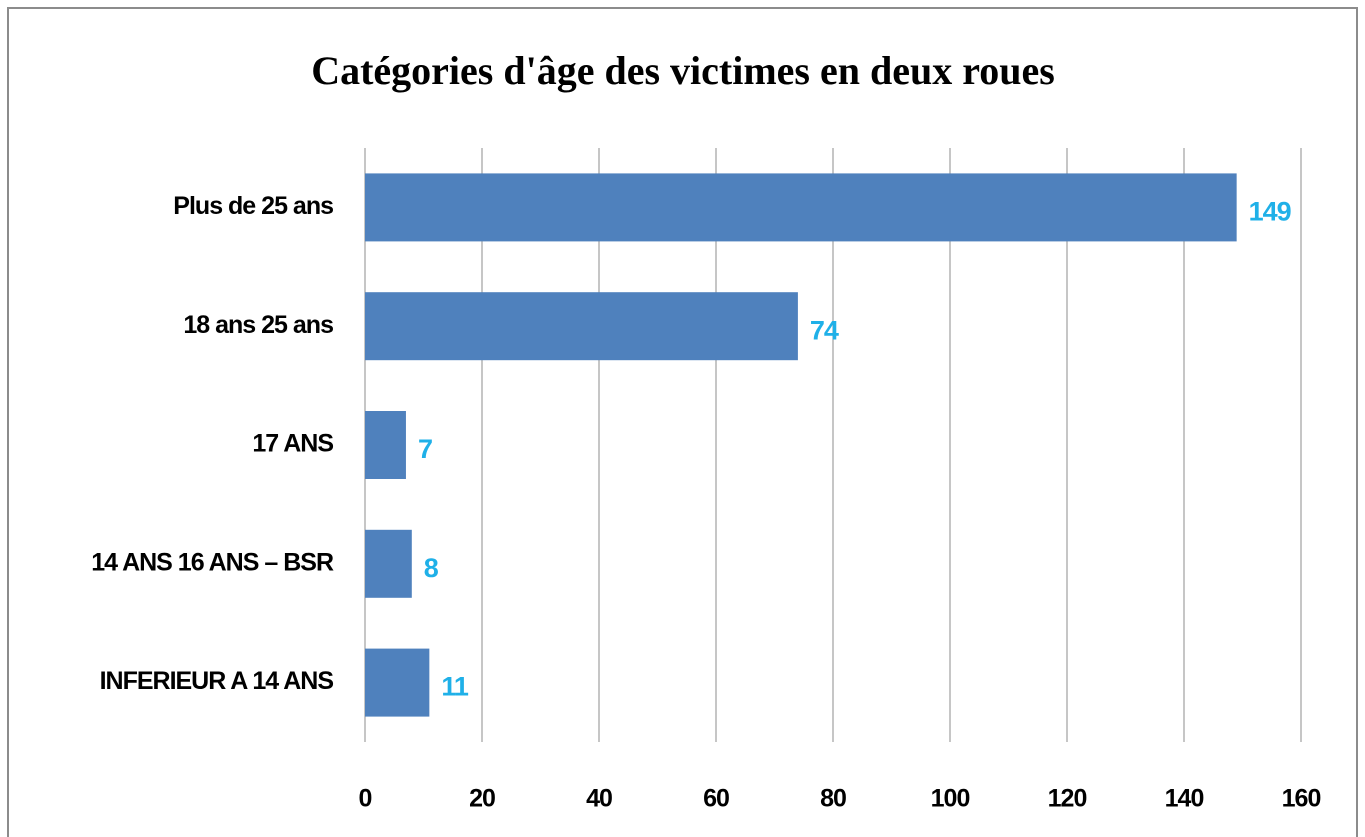 The height and width of the screenshot is (837, 1365). What do you see at coordinates (425, 449) in the screenshot?
I see `value-label: 7` at bounding box center [425, 449].